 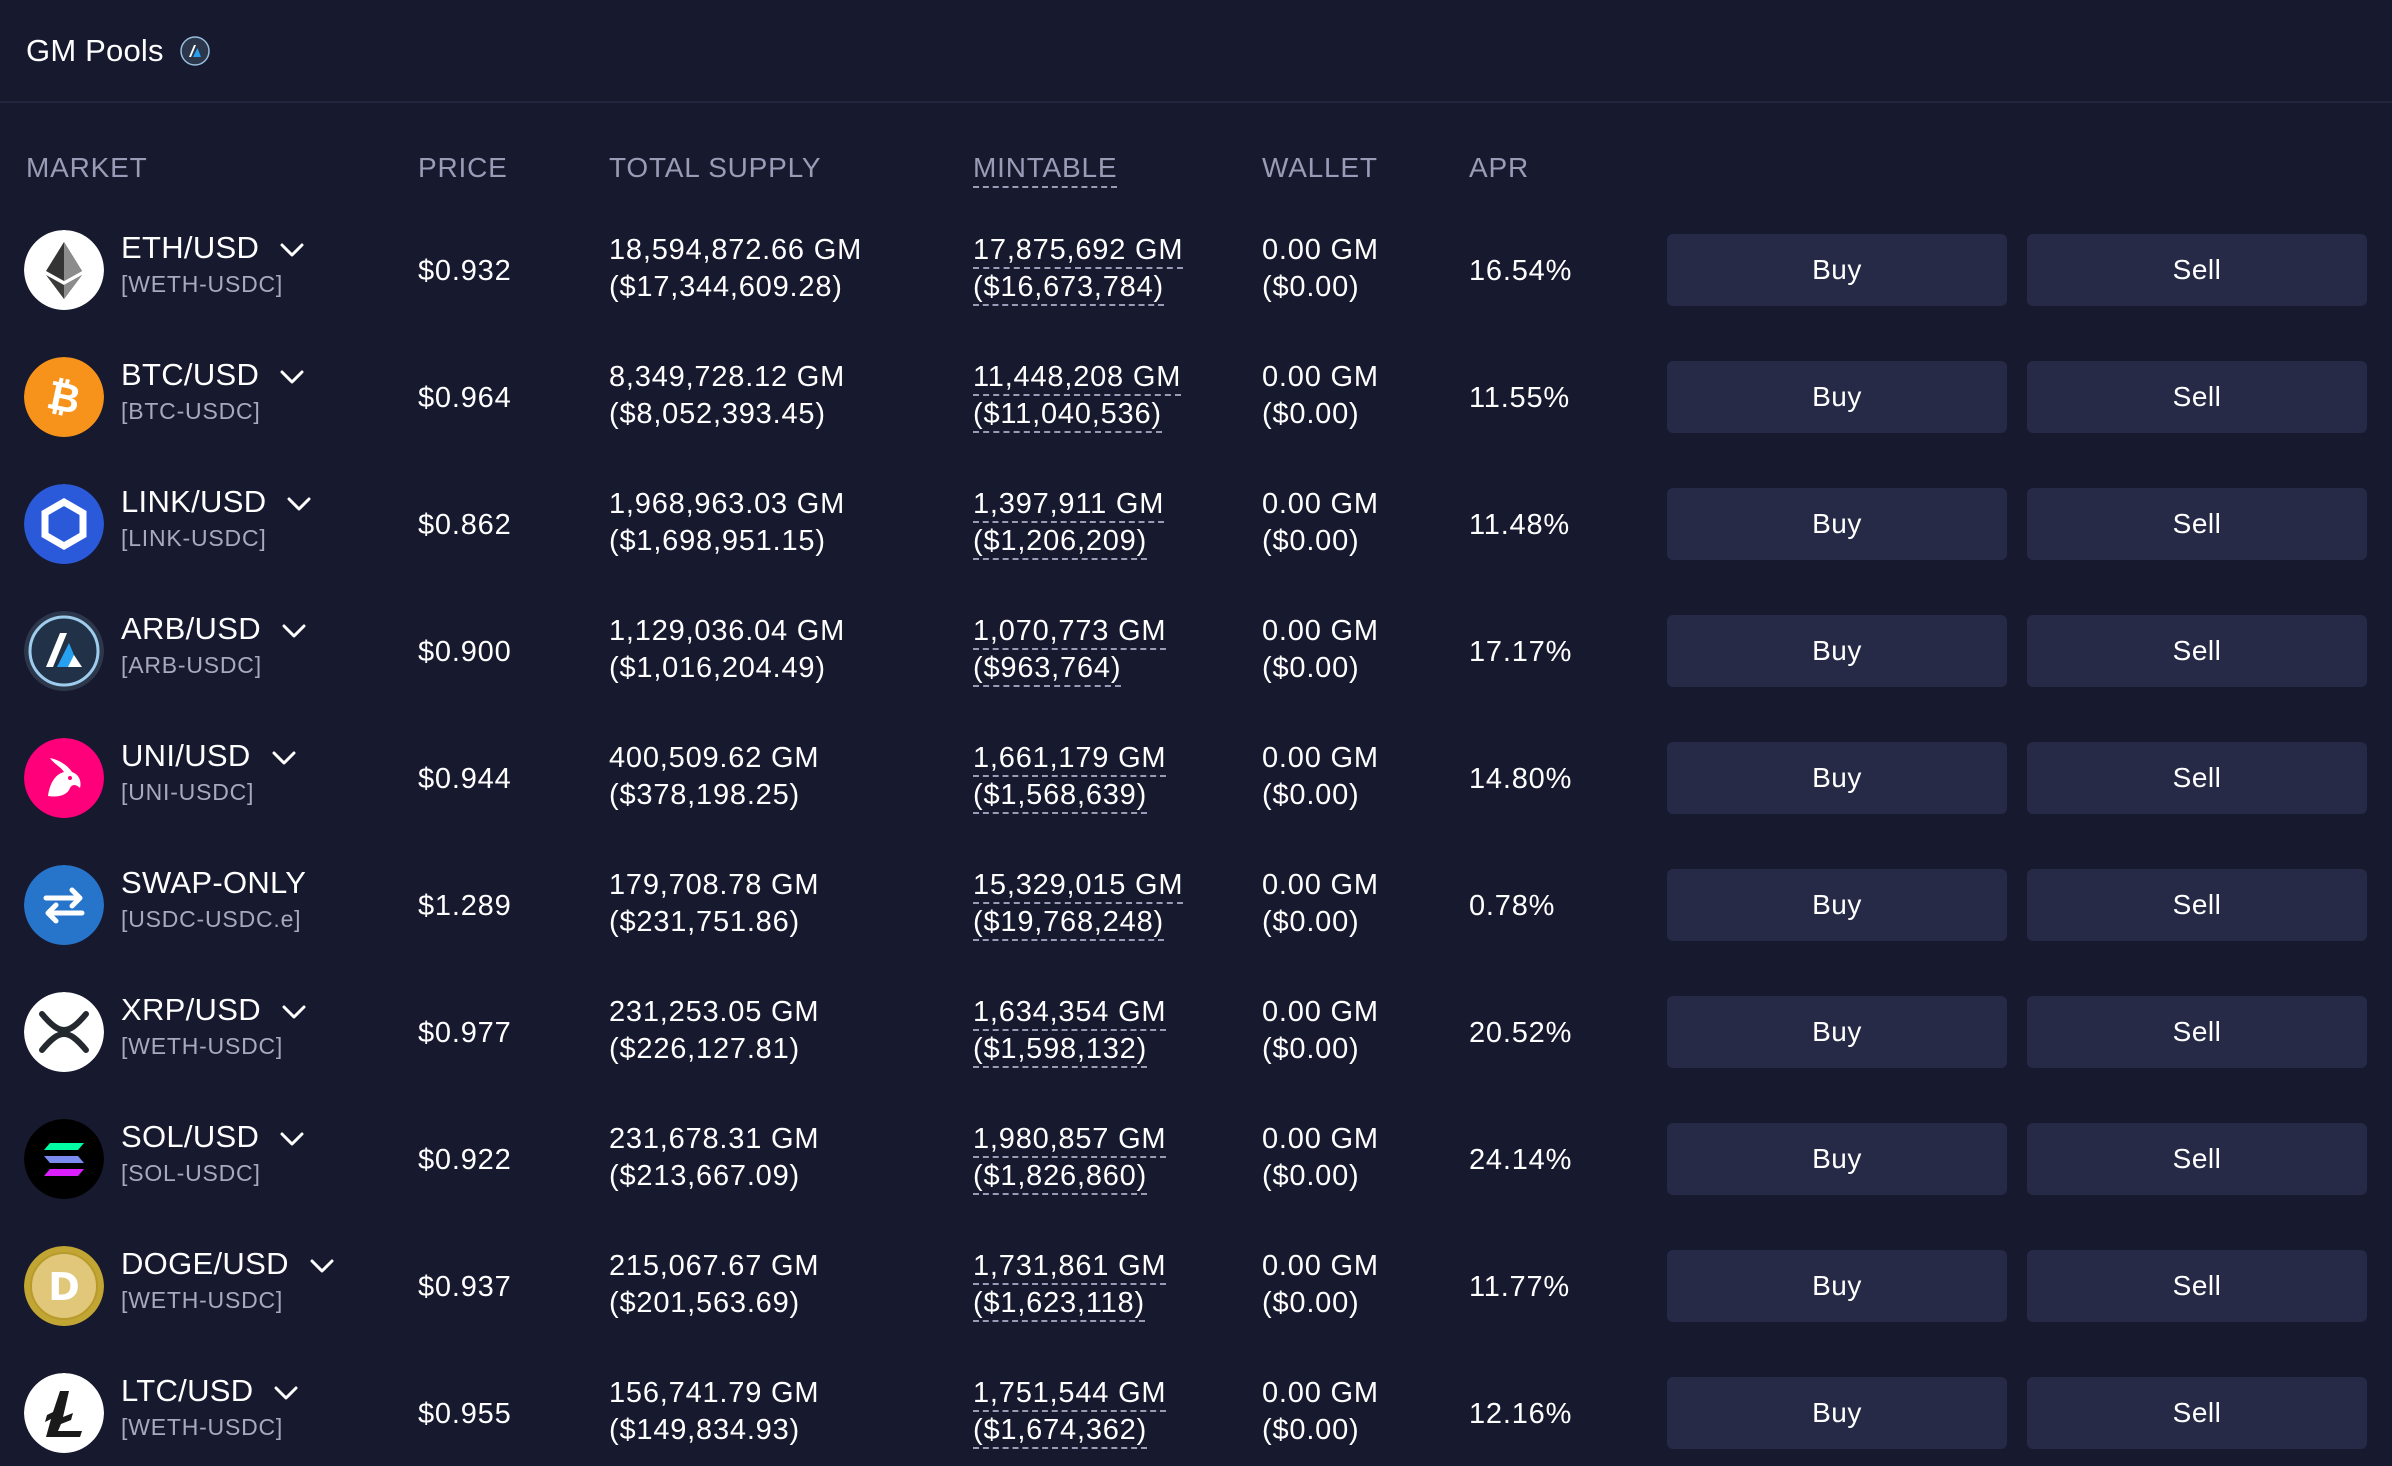 What do you see at coordinates (64, 1413) in the screenshot?
I see `ltc-icon` at bounding box center [64, 1413].